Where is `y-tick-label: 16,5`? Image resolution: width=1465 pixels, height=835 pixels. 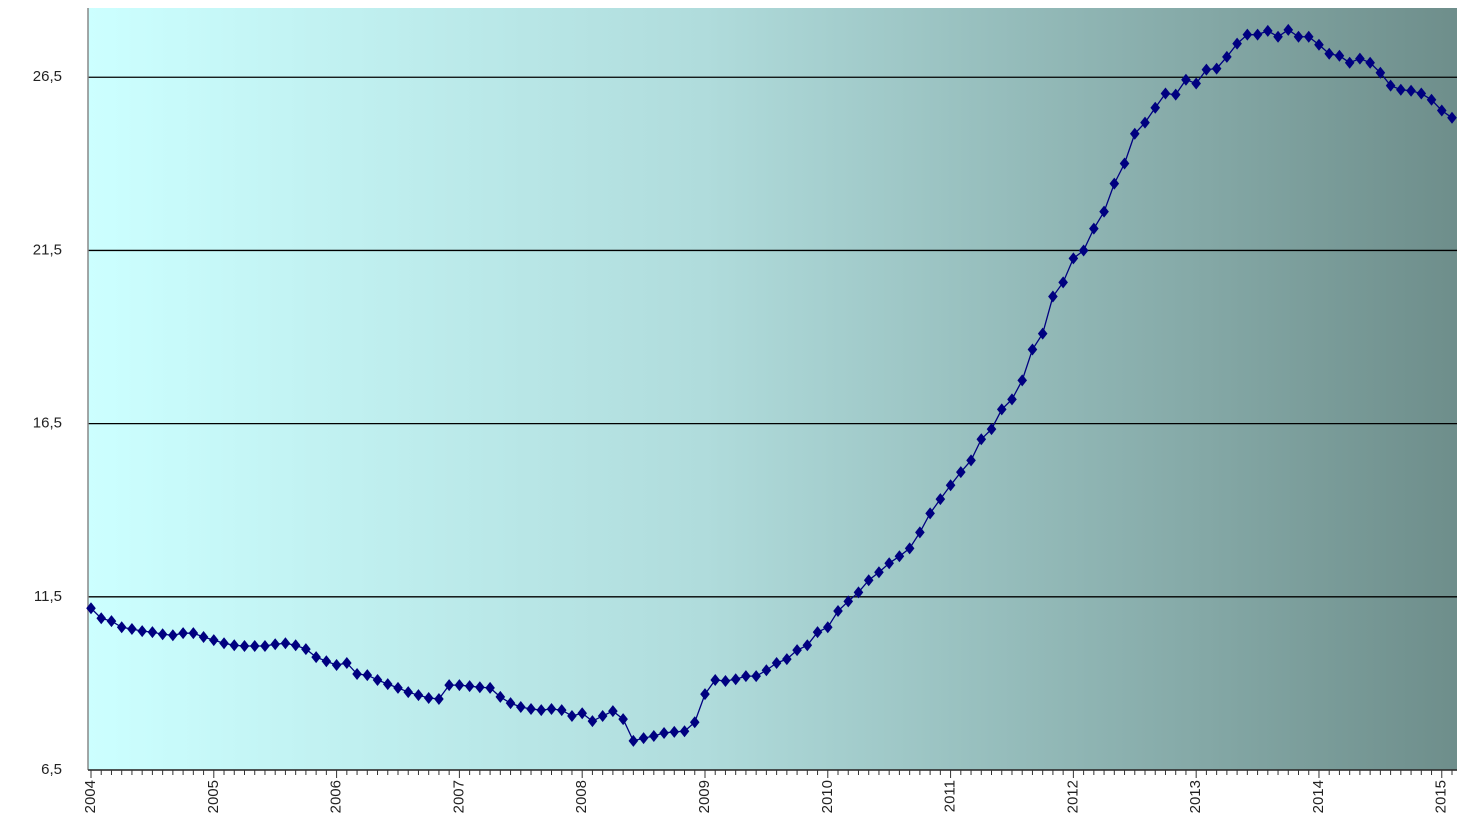
y-tick-label: 16,5 is located at coordinates (47, 423).